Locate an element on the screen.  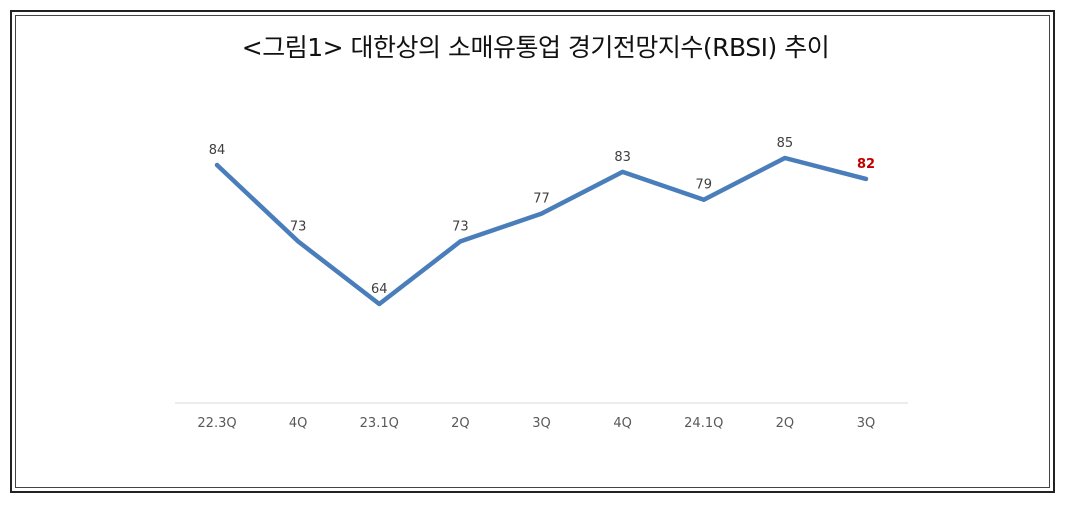
data-label: 82 is located at coordinates (866, 164).